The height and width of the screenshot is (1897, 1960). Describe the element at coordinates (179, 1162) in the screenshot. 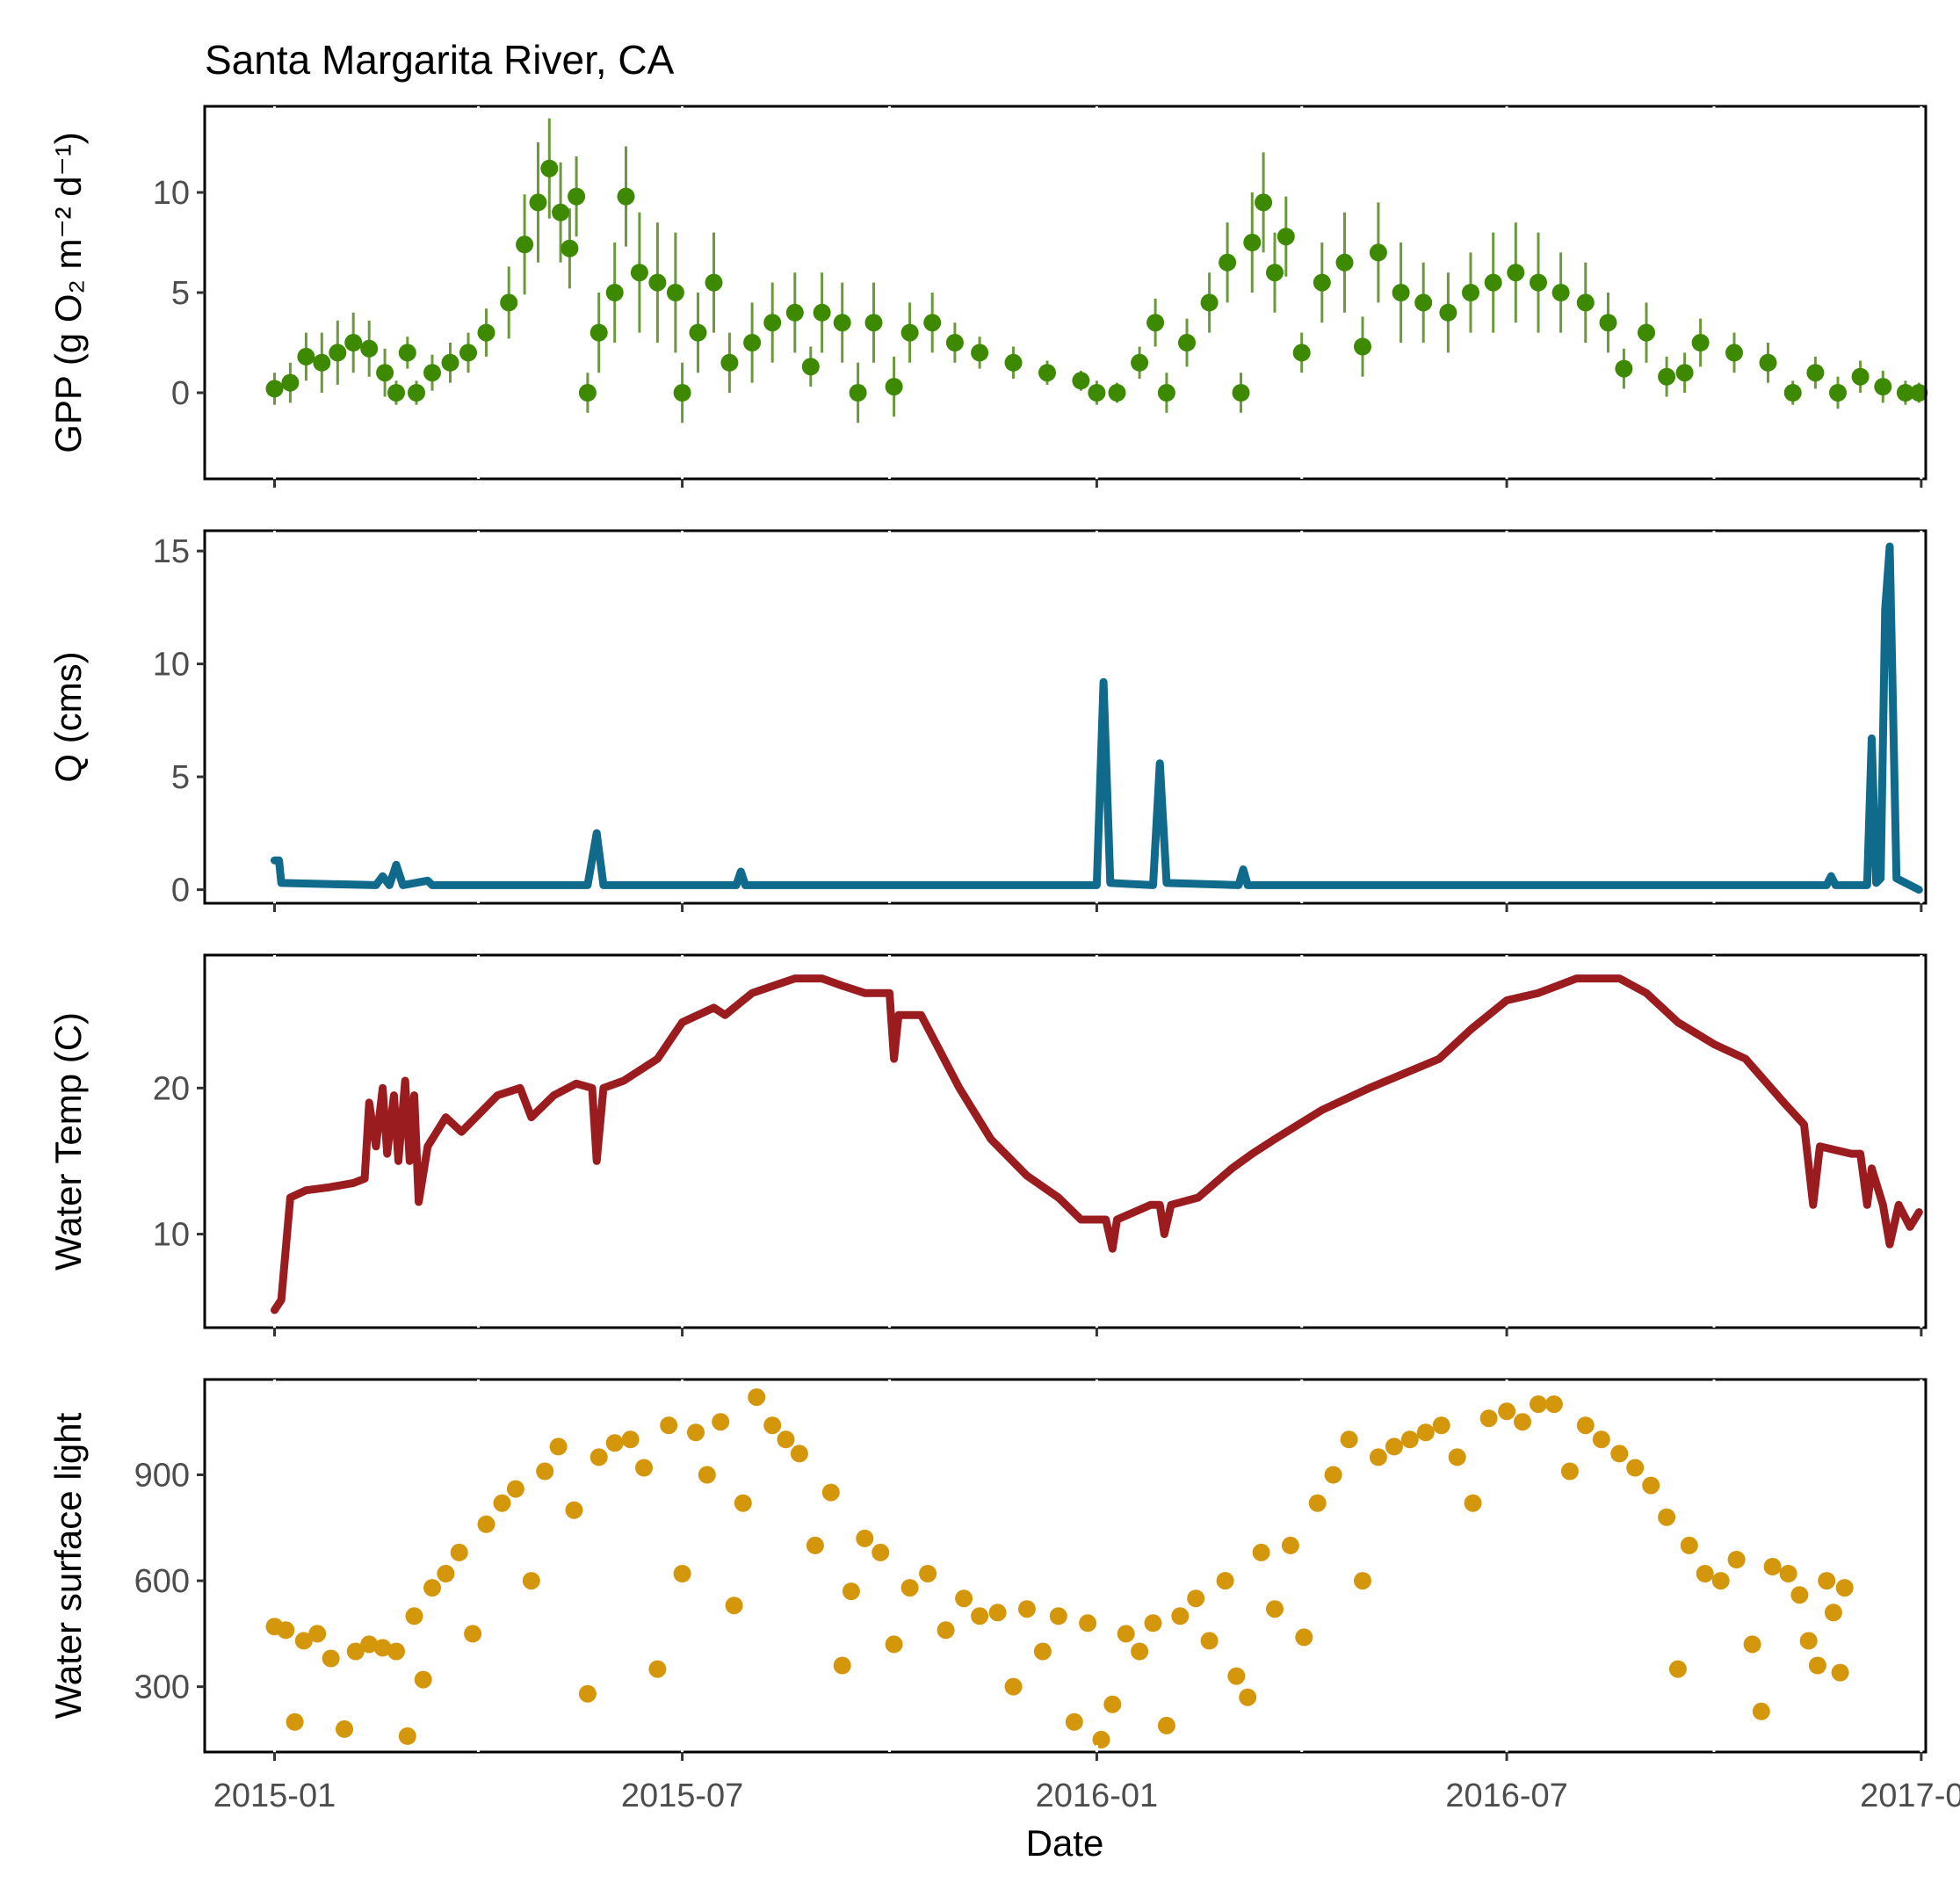

I see `temp-y-ticks: 10 20` at that location.